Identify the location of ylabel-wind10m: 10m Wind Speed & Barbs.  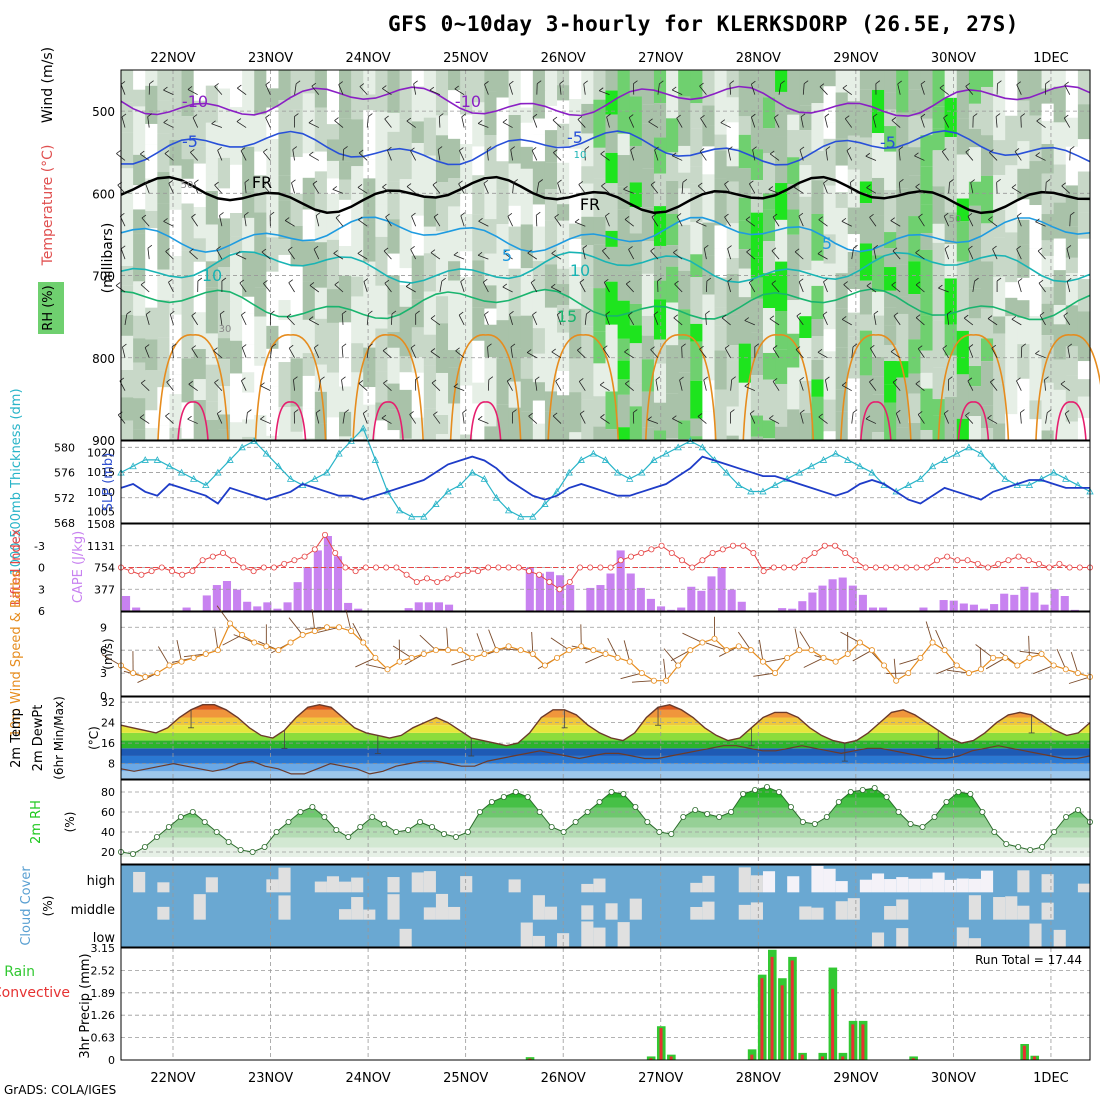
(16, 654).